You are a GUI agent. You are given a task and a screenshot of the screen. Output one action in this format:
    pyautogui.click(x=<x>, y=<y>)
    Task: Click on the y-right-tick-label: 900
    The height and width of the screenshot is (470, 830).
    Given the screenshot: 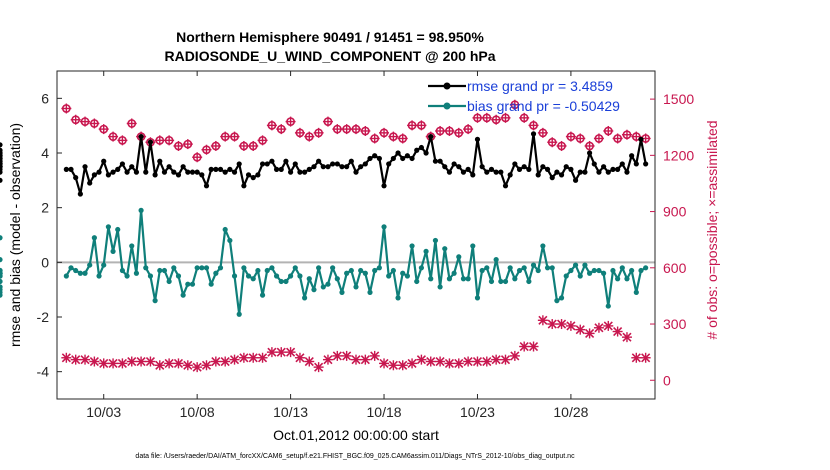 What is the action you would take?
    pyautogui.click(x=675, y=212)
    